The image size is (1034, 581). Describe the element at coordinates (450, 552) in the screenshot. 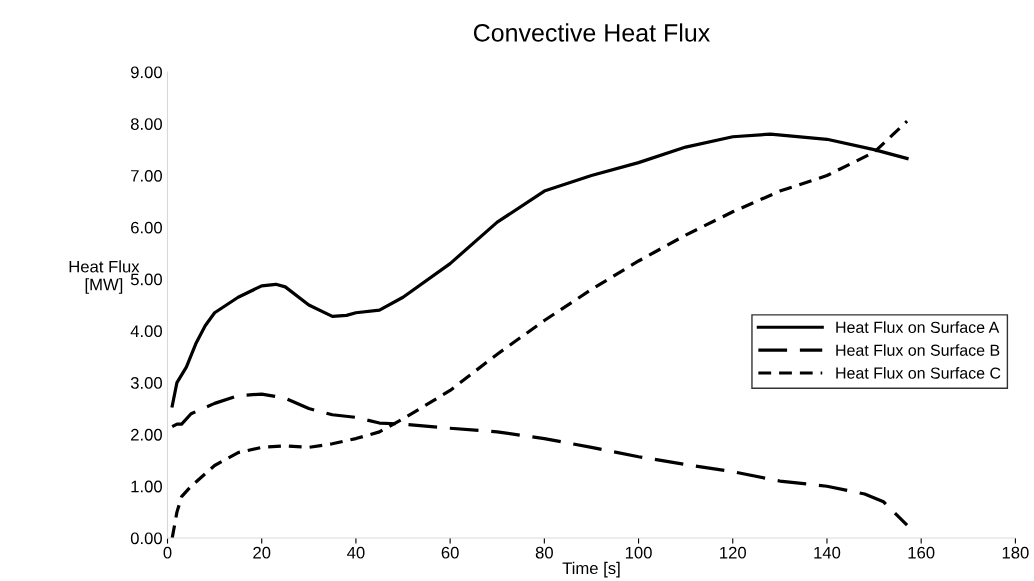

I see `x-tick-label: 60` at that location.